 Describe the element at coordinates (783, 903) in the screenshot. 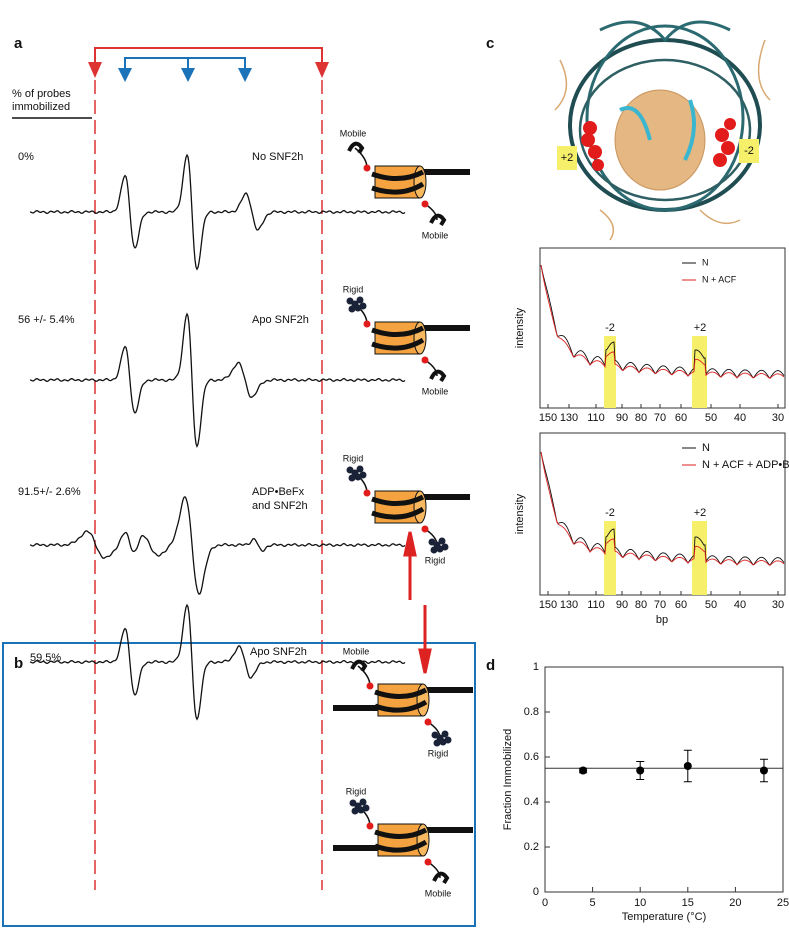

I see `x-tick-label: 25` at that location.